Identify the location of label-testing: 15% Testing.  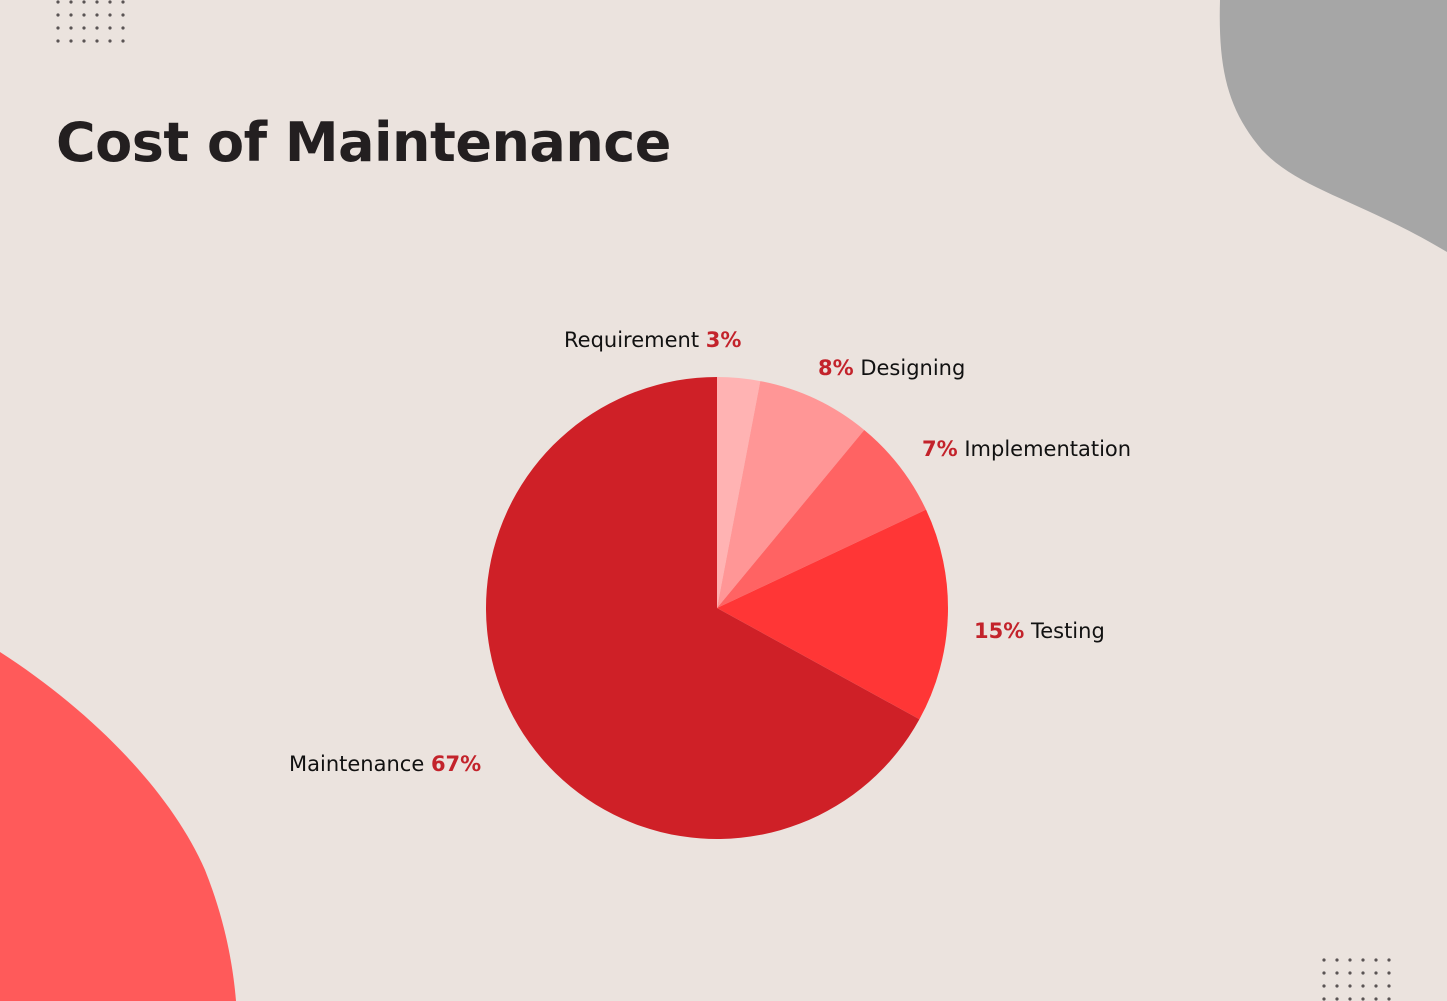
(1039, 631).